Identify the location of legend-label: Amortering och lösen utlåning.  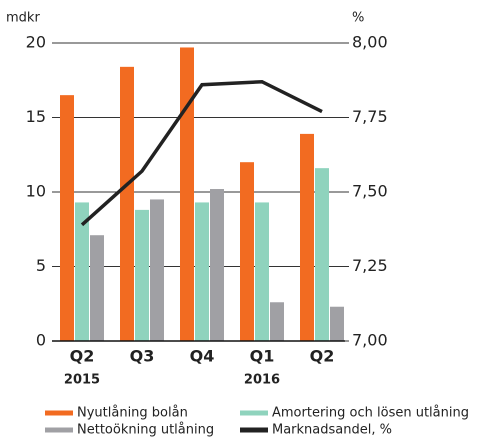
(370, 413).